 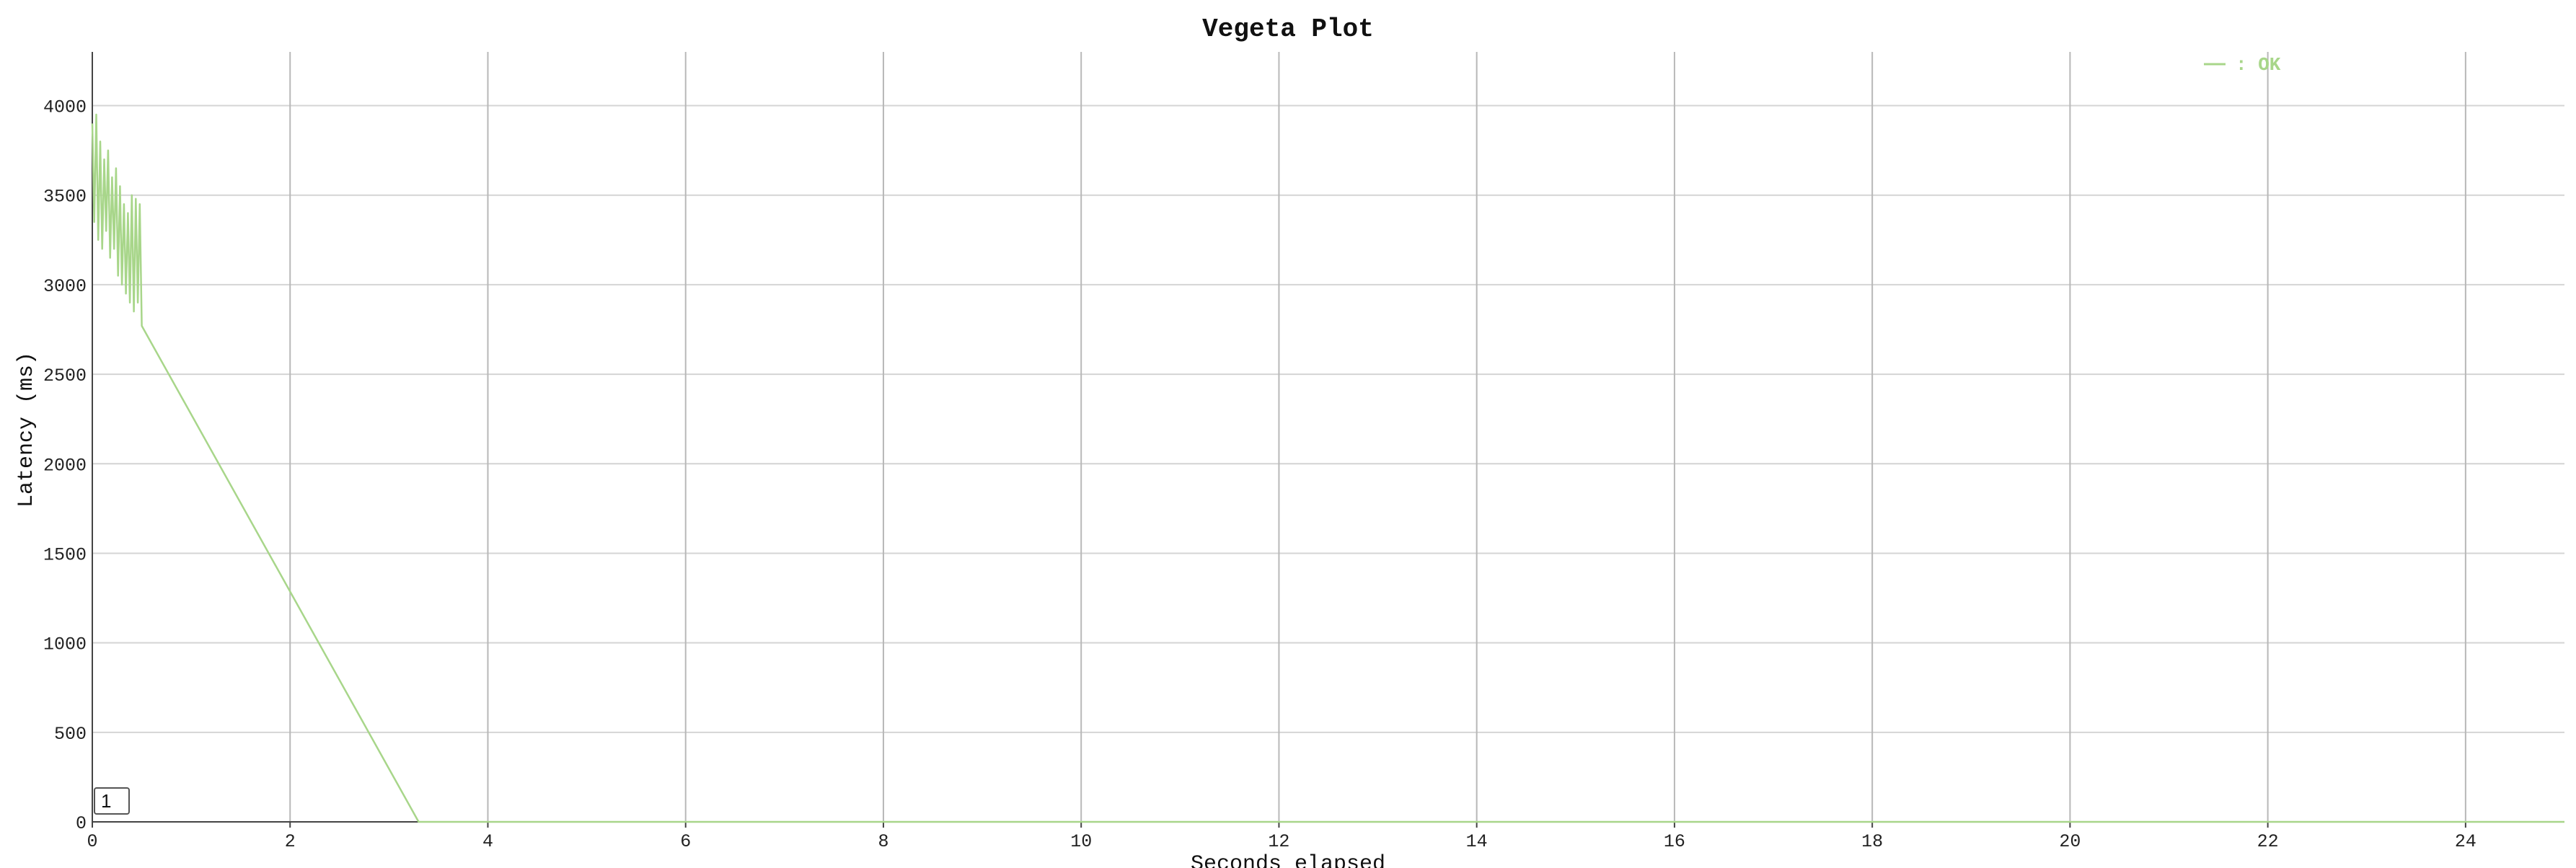 I want to click on y-tick-label: 3500, so click(x=65, y=198).